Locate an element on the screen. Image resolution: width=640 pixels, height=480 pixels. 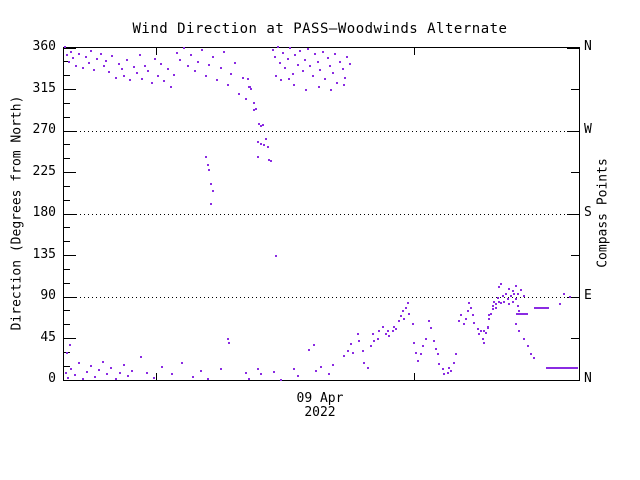
compass-tick-label: N is located at coordinates (588, 46).